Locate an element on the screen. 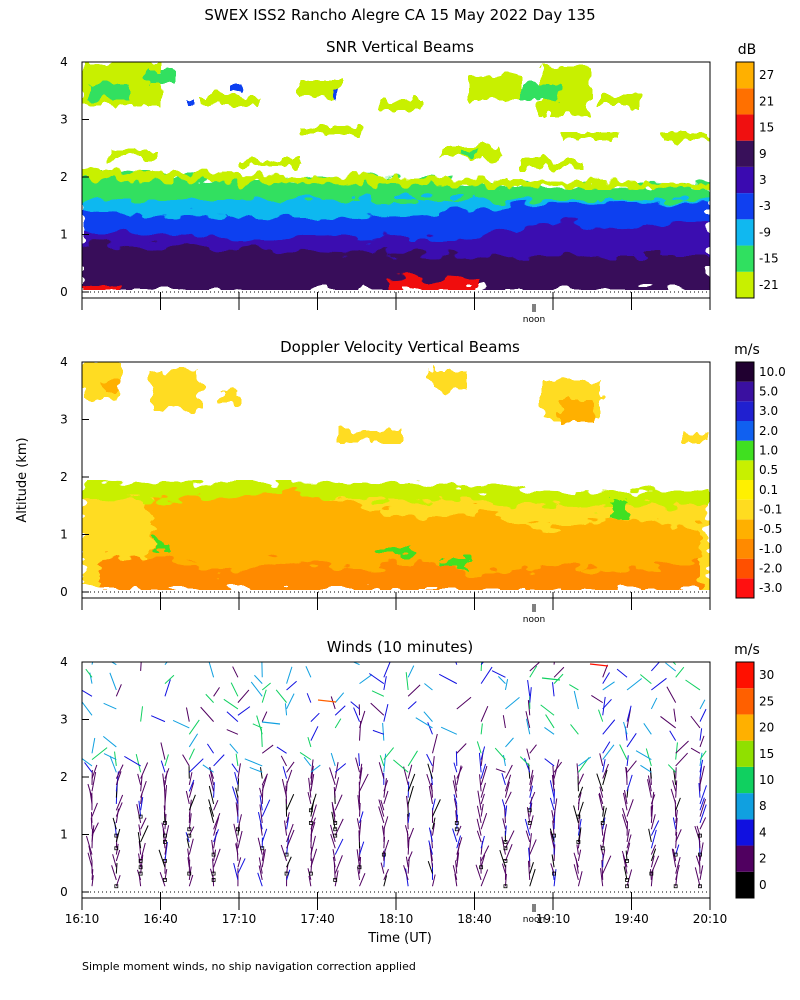 The width and height of the screenshot is (800, 1000). doppler-x-axis: noon is located at coordinates (396, 608).